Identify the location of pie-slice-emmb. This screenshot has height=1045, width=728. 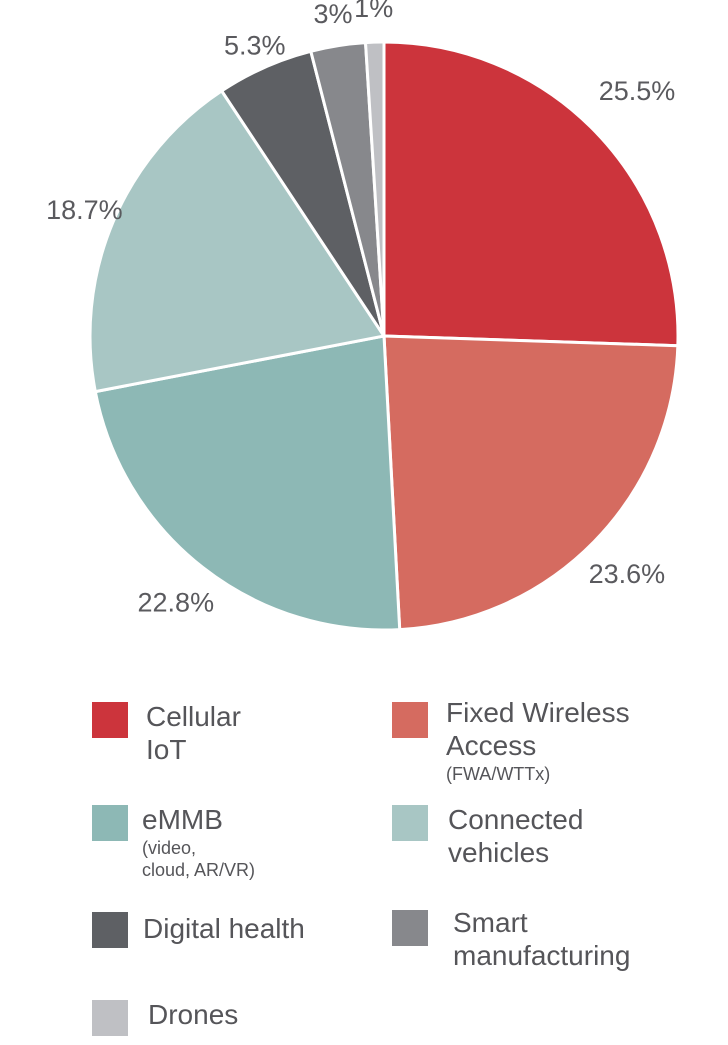
(247, 483).